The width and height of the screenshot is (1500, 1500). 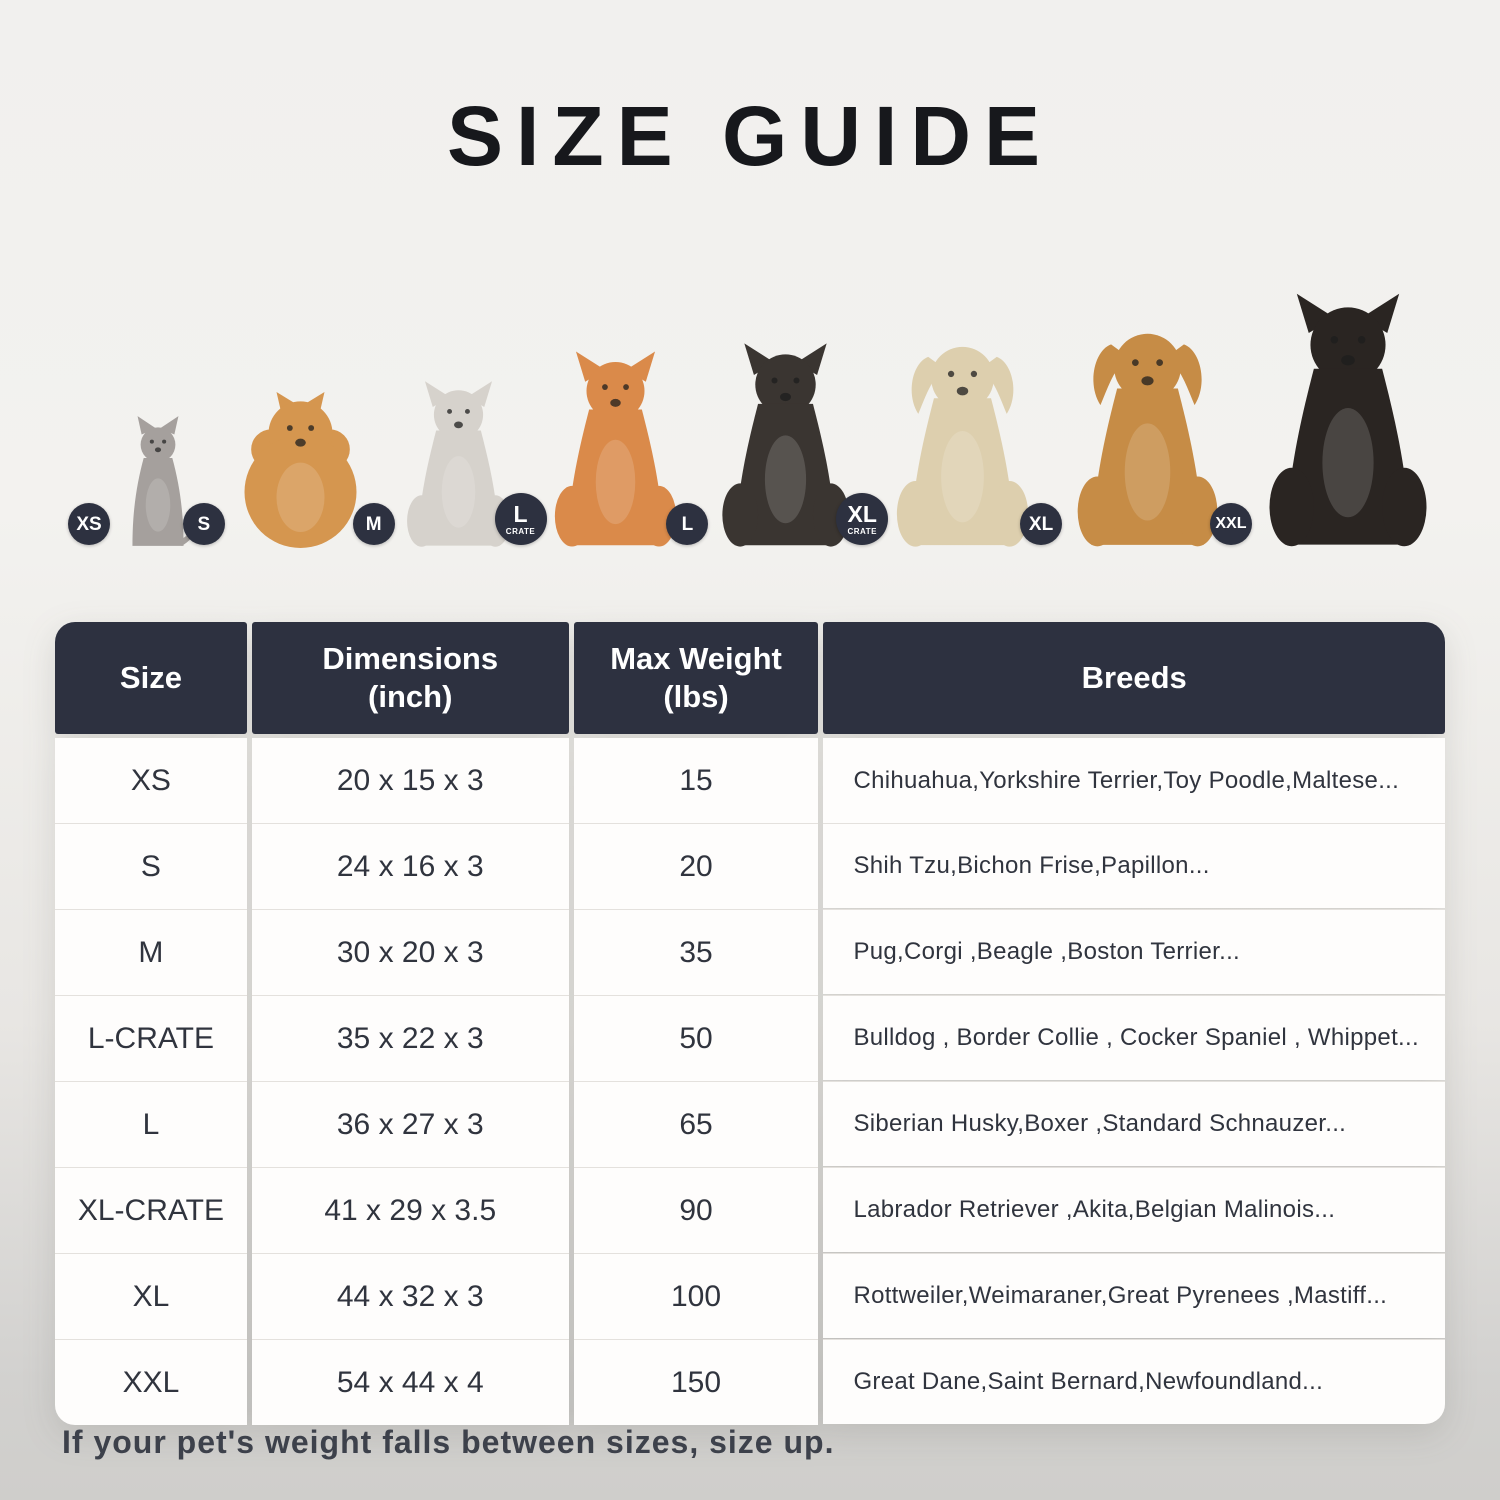 I want to click on pet-figure-s: S, so click(x=278, y=468).